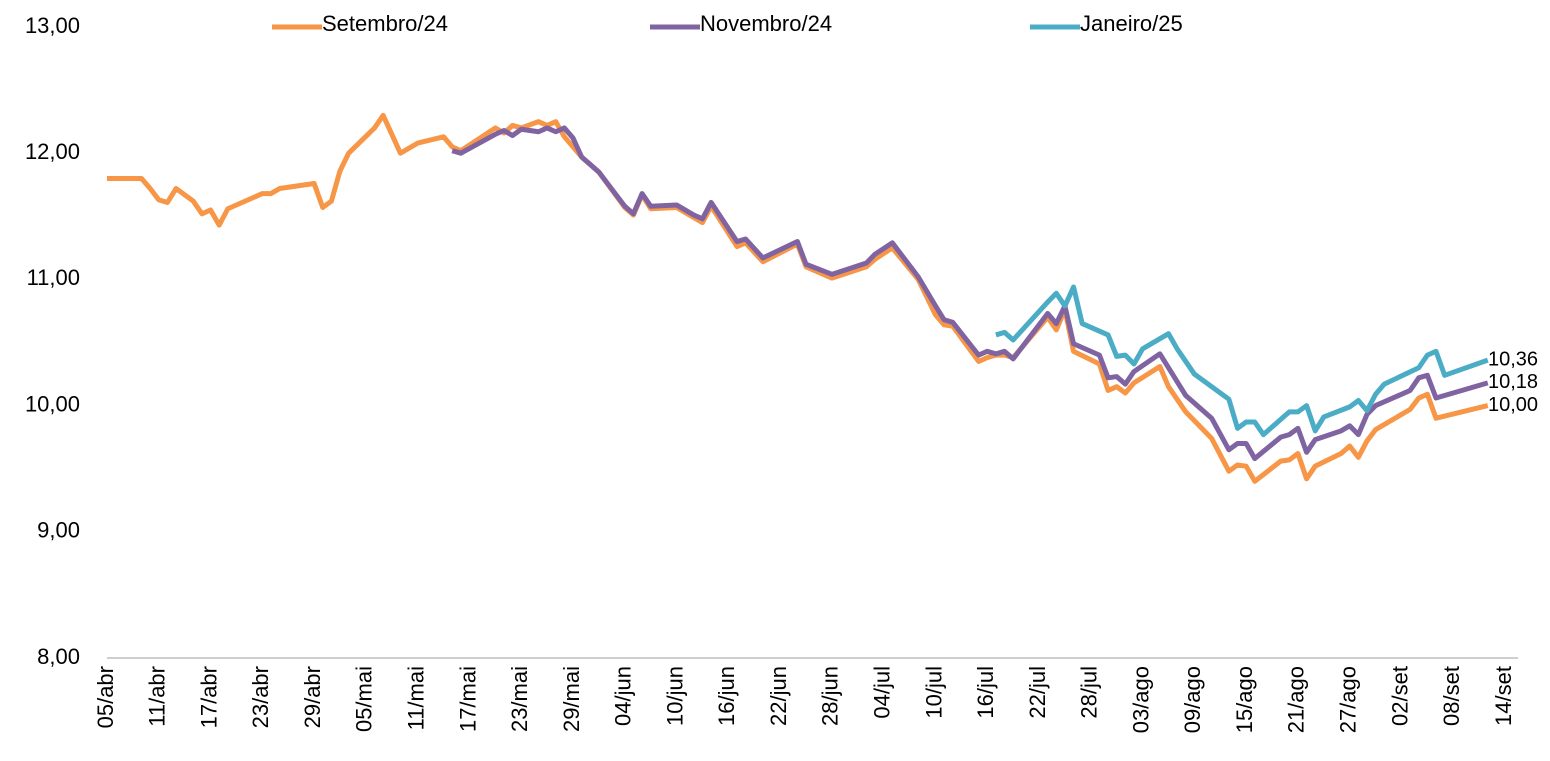 Image resolution: width=1550 pixels, height=761 pixels. Describe the element at coordinates (157, 696) in the screenshot. I see `x-tick-label: 11/abr` at that location.